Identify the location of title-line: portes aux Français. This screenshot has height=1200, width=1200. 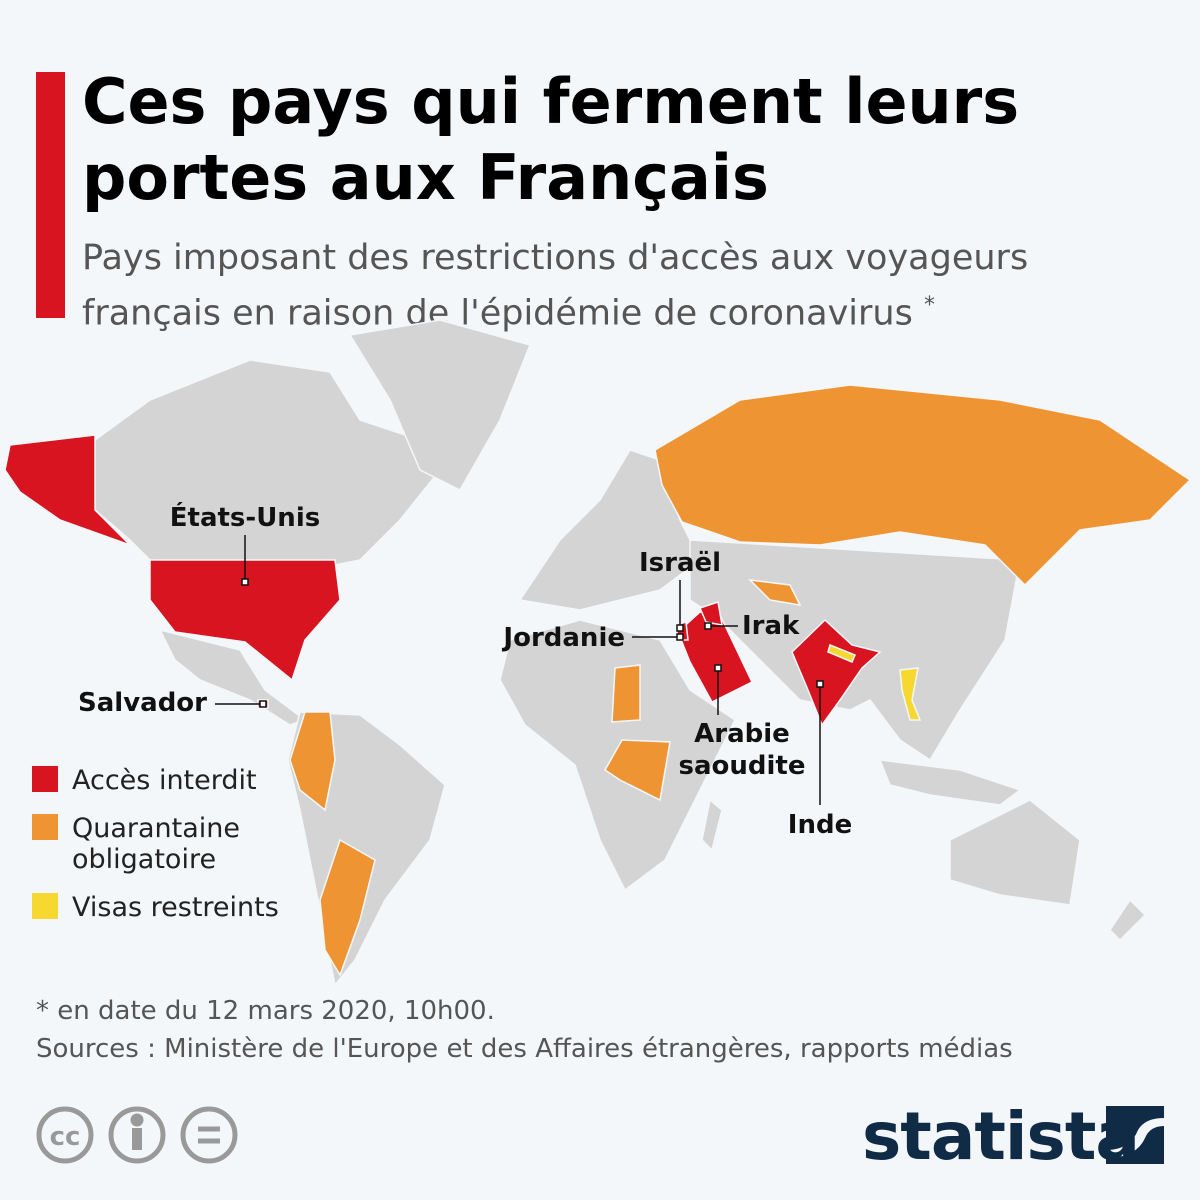
(425, 177).